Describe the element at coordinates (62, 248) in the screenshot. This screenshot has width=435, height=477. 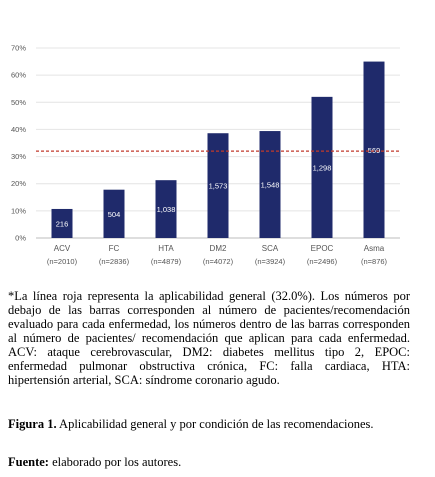
I see `category-label: ACV` at that location.